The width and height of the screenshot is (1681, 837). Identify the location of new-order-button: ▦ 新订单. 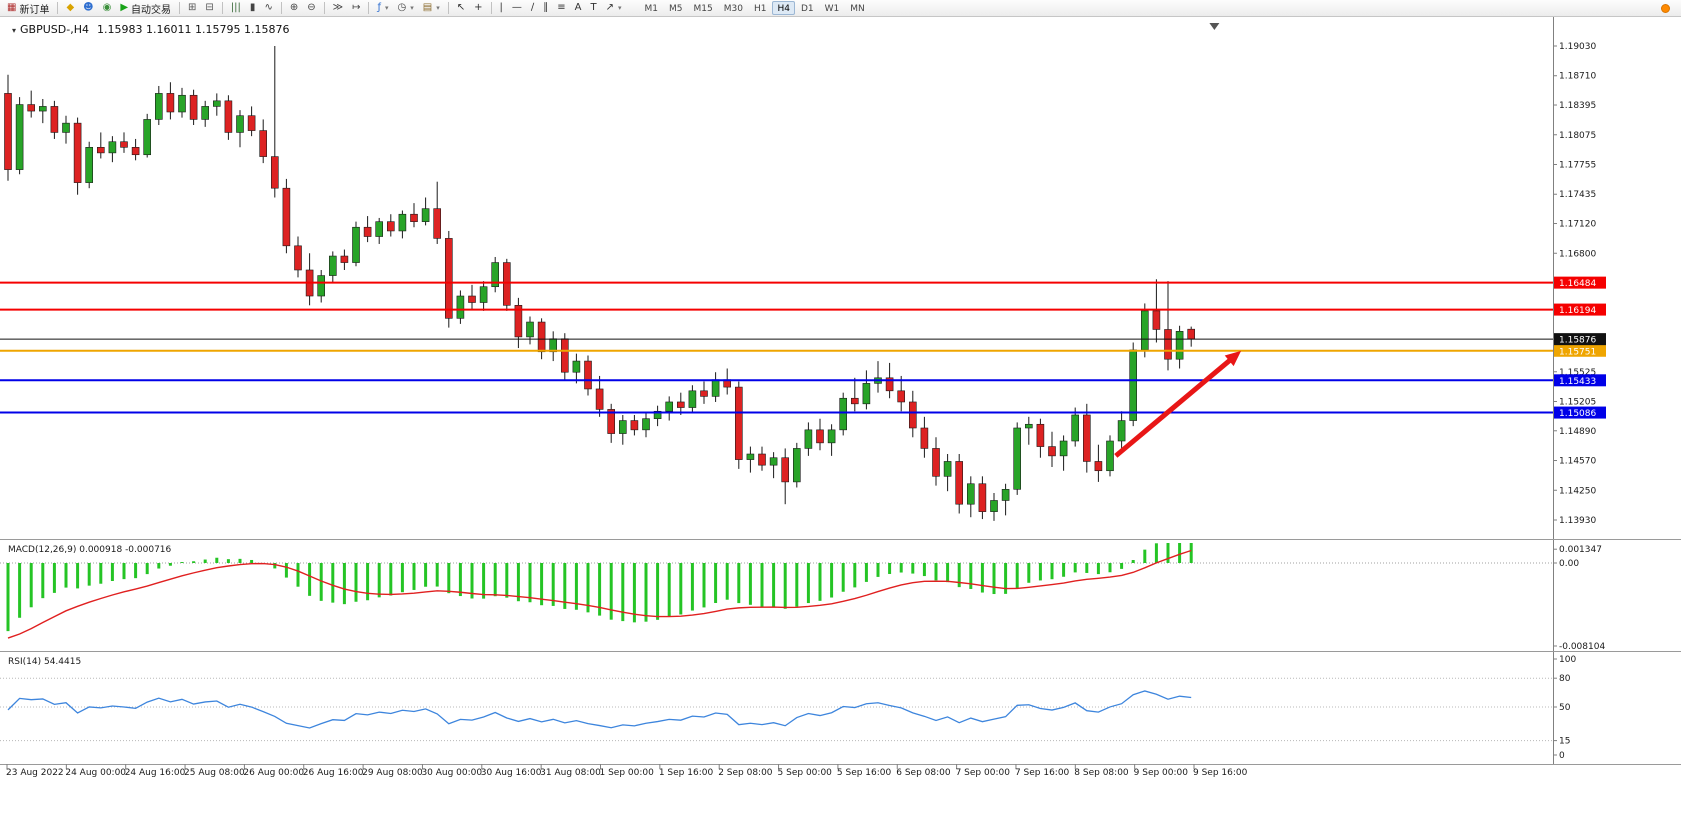
(28, 8).